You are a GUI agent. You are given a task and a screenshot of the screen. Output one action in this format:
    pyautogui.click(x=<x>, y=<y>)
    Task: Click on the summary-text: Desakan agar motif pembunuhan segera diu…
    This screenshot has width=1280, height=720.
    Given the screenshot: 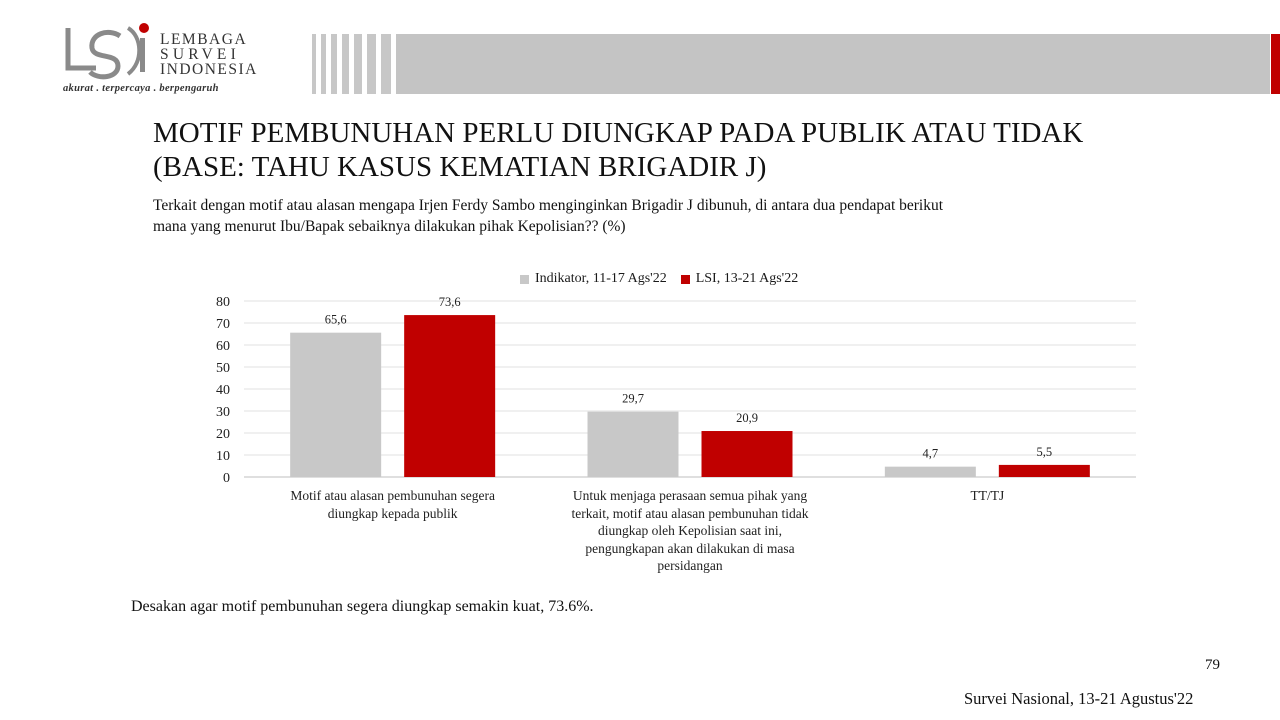 What is the action you would take?
    pyautogui.click(x=362, y=606)
    